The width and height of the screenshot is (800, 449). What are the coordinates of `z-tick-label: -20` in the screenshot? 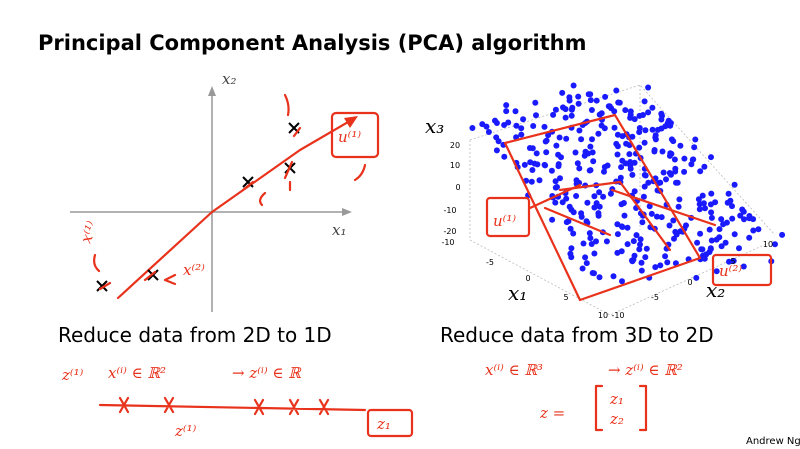 It's located at (449, 231).